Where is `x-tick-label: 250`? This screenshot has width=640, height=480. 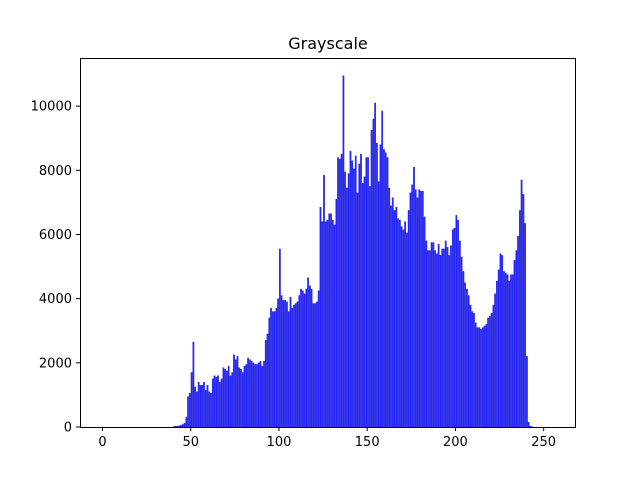 x-tick-label: 250 is located at coordinates (543, 442).